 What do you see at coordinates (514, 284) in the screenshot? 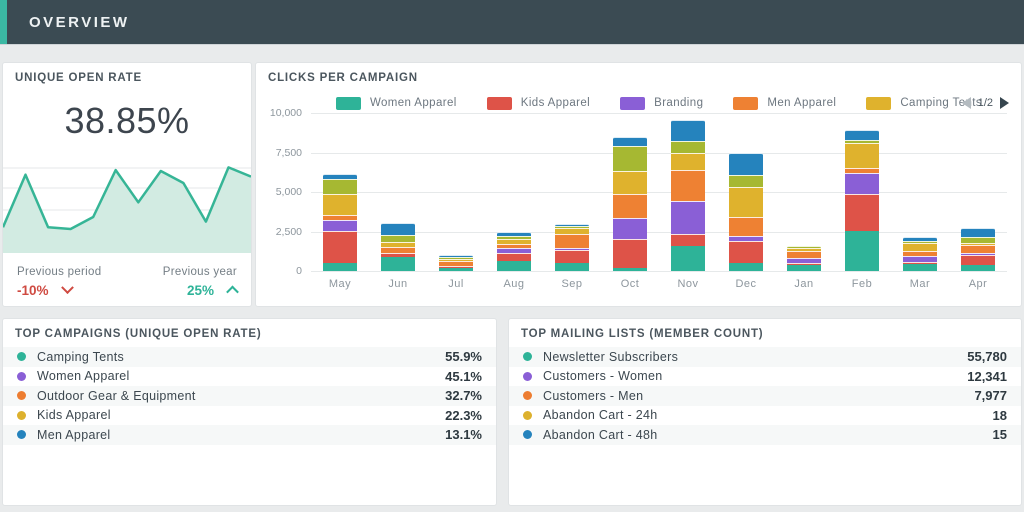
I see `x-axis-label: Aug` at bounding box center [514, 284].